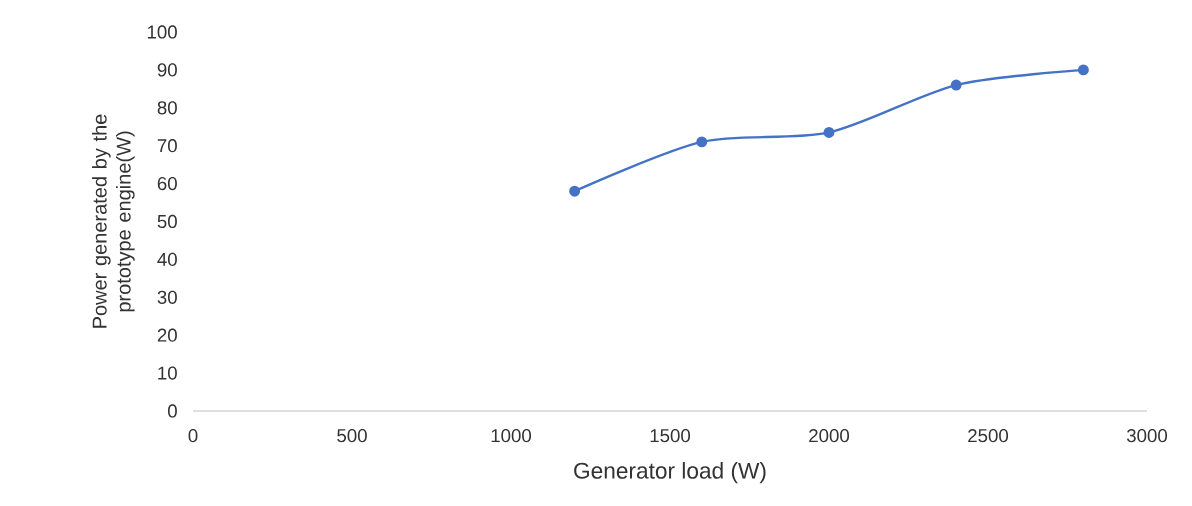 Image resolution: width=1192 pixels, height=506 pixels. What do you see at coordinates (167, 335) in the screenshot?
I see `y-tick-label: 20` at bounding box center [167, 335].